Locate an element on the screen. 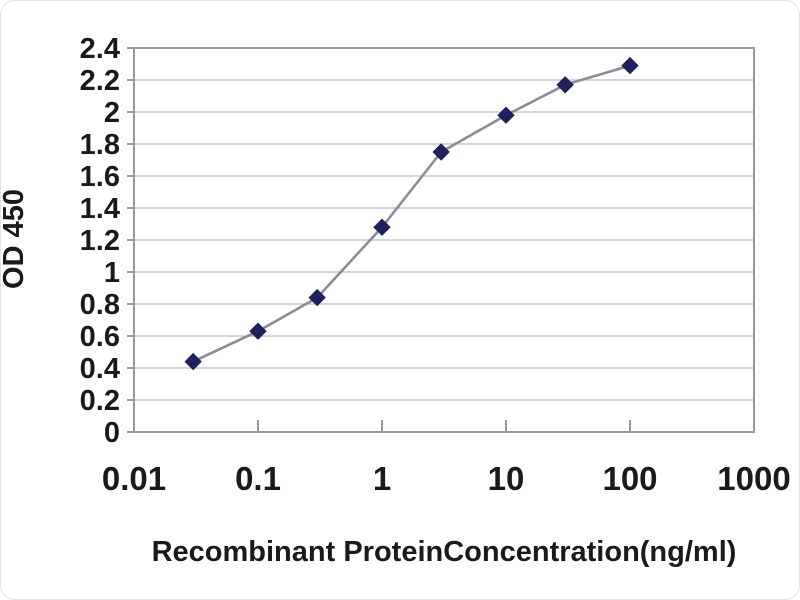 The image size is (800, 600). x-tick-label: 100 is located at coordinates (629, 478).